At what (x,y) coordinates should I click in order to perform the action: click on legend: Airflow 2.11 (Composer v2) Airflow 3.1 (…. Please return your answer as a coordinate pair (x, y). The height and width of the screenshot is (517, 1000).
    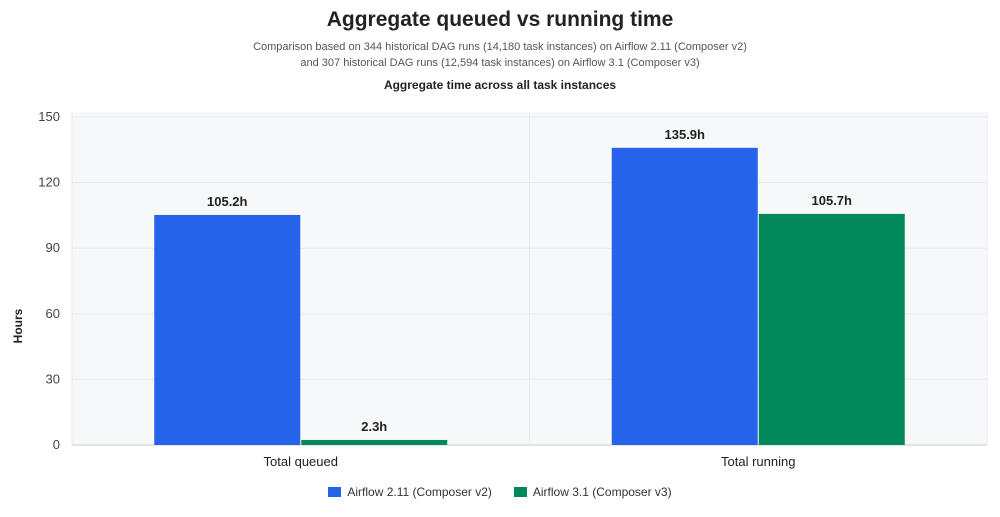
    Looking at the image, I should click on (500, 492).